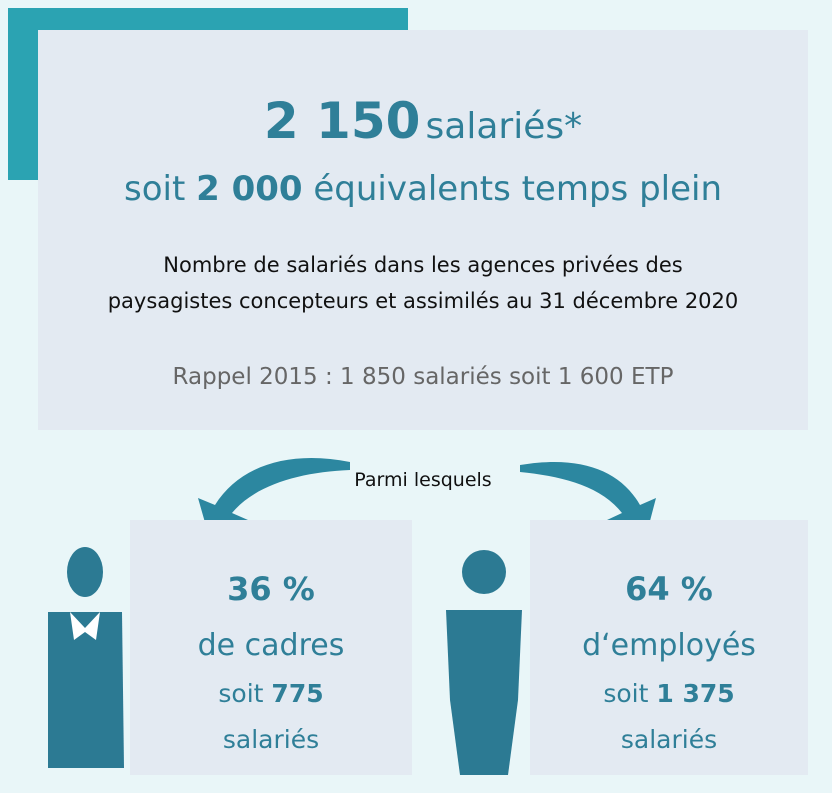 Image resolution: width=832 pixels, height=793 pixels. Describe the element at coordinates (271, 589) in the screenshot. I see `share: 36 %` at that location.